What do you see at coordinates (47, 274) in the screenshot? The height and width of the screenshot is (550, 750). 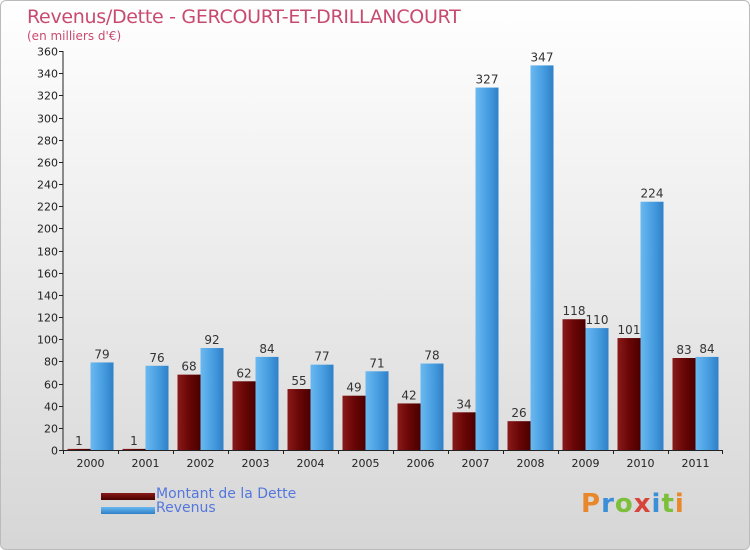 I see `y-tick-label: 160` at bounding box center [47, 274].